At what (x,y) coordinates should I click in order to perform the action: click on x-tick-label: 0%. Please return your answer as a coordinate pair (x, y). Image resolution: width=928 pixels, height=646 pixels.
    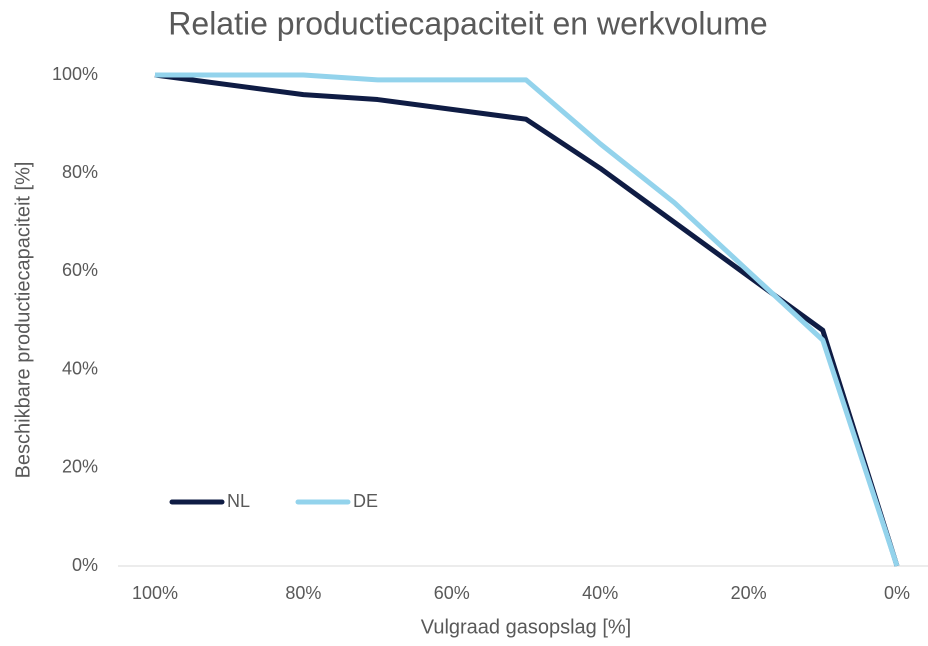
    Looking at the image, I should click on (897, 593).